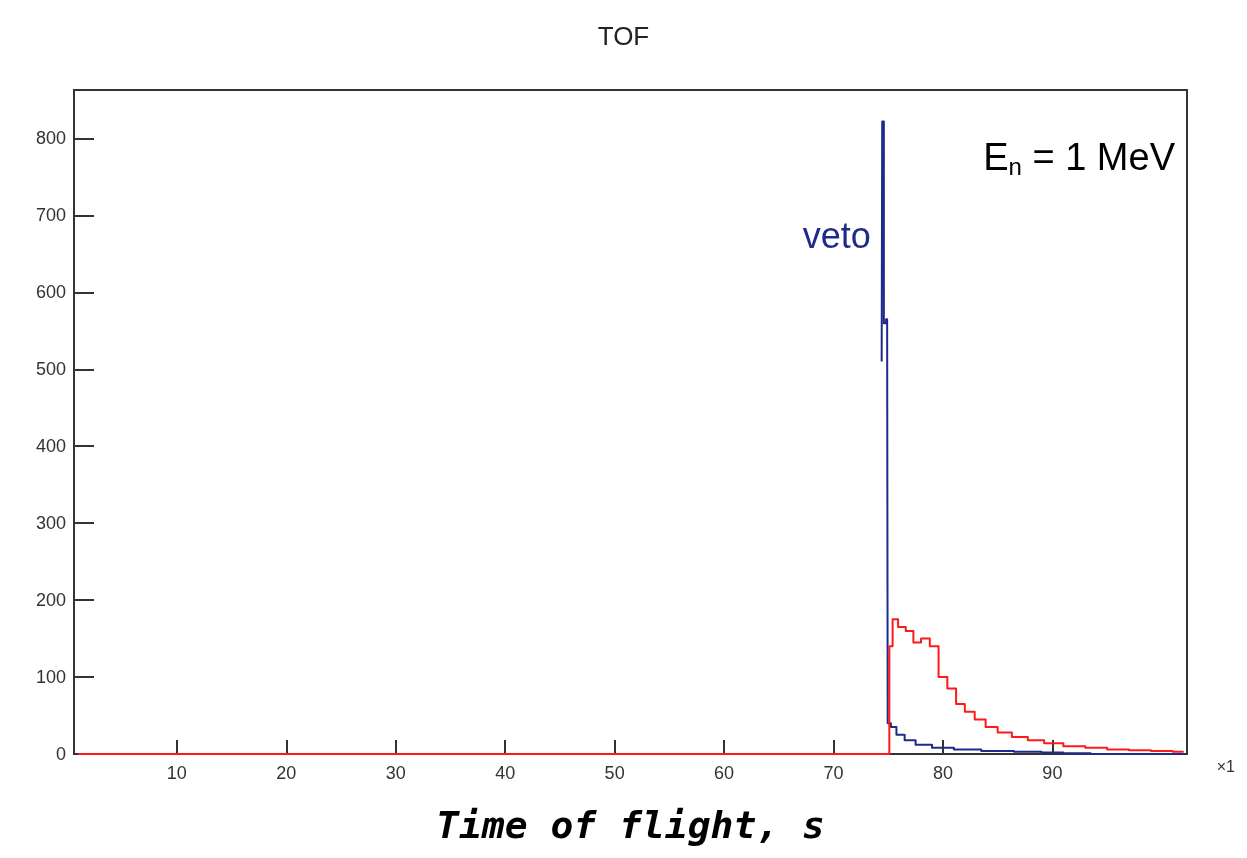 The width and height of the screenshot is (1247, 858). What do you see at coordinates (60, 754) in the screenshot?
I see `y-tick-label: 0` at bounding box center [60, 754].